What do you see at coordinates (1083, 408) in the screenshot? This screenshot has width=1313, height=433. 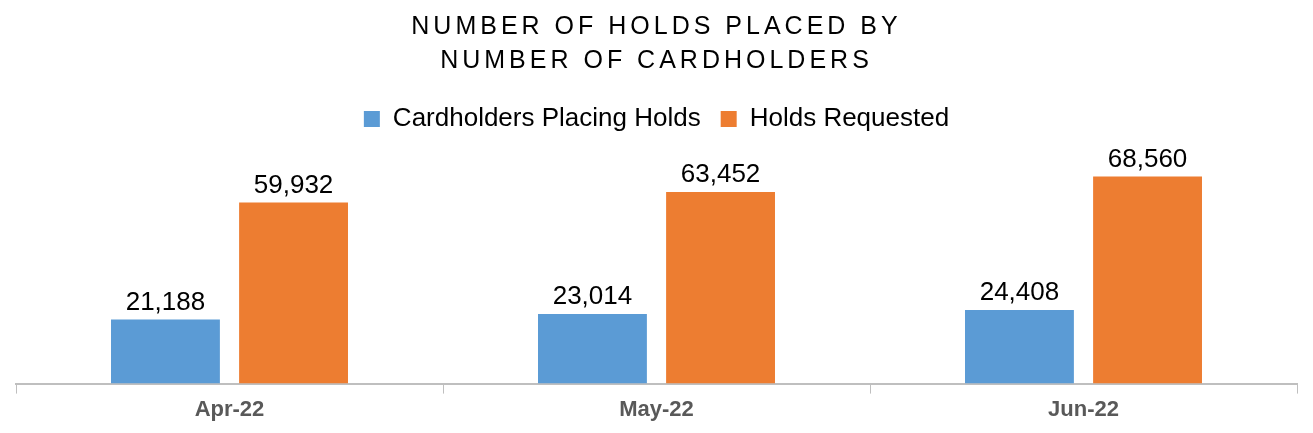 I see `x-tick-label: Jun-22` at bounding box center [1083, 408].